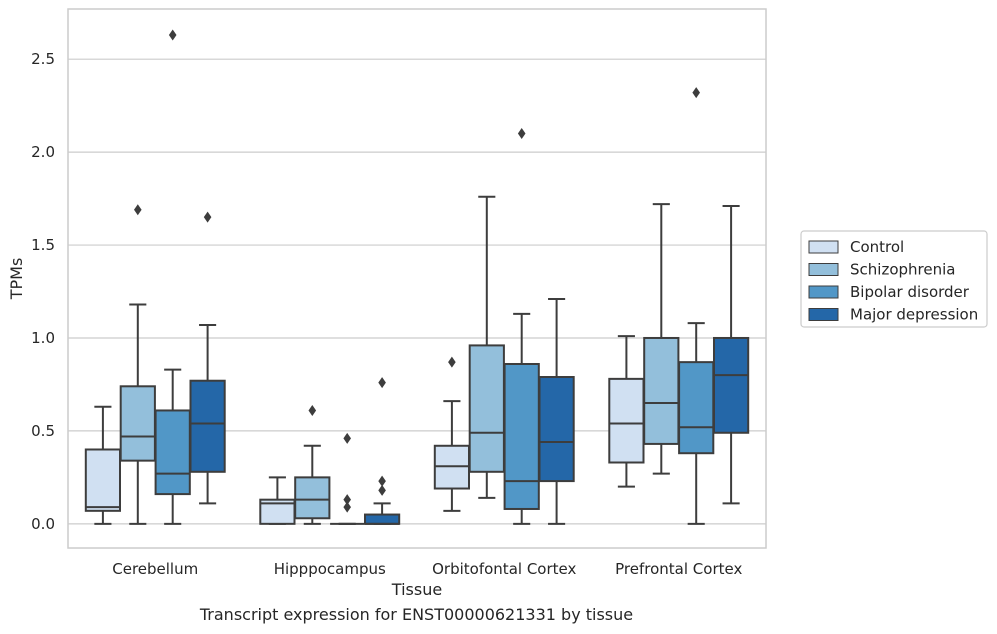  What do you see at coordinates (877, 247) in the screenshot?
I see `legend-label: Control` at bounding box center [877, 247].